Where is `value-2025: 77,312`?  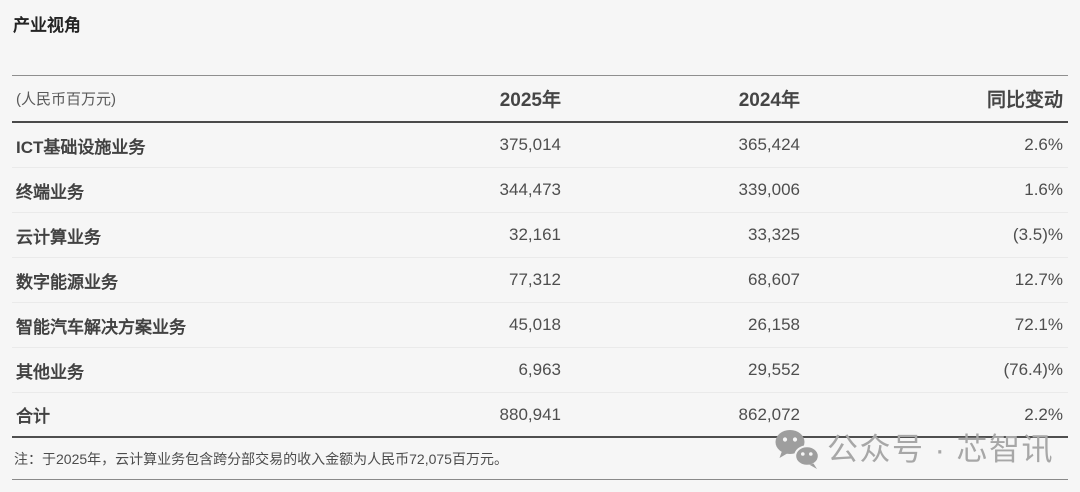 value-2025: 77,312 is located at coordinates (535, 279).